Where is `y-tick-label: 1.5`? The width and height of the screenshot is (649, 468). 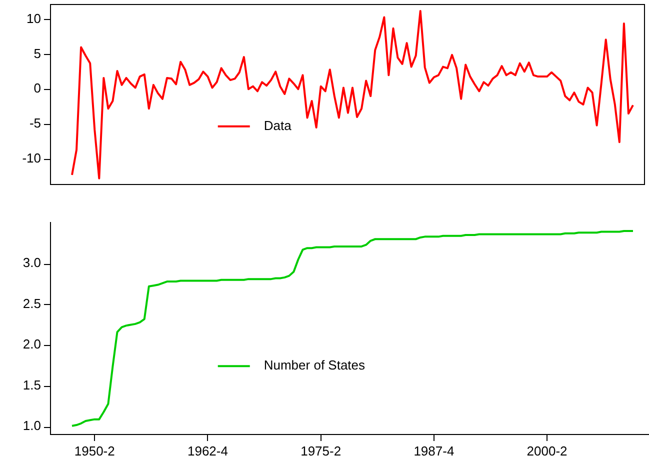 y-tick-label: 1.5 is located at coordinates (31, 384).